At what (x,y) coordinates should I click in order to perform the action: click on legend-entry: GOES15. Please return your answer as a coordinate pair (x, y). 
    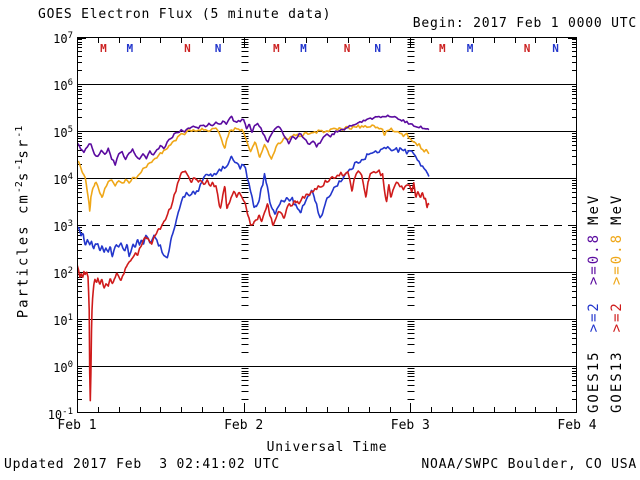
    Looking at the image, I should click on (594, 381).